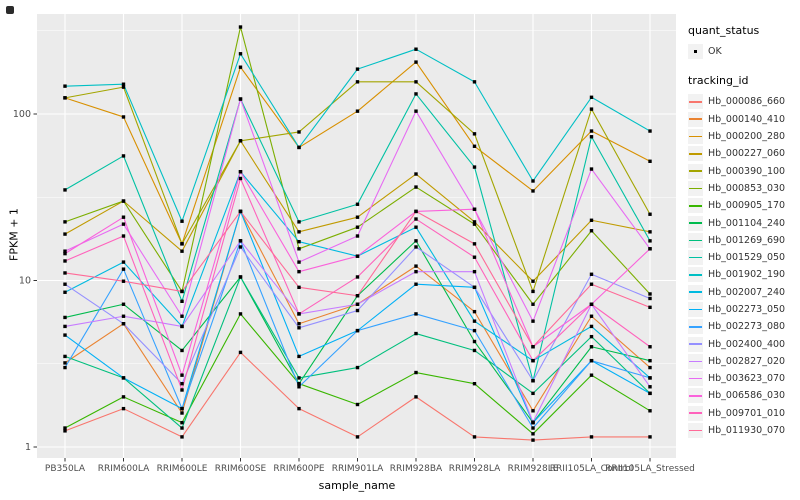  I want to click on legend-entry-Hb_002400_400: Hb_002400_400, so click(743, 343).